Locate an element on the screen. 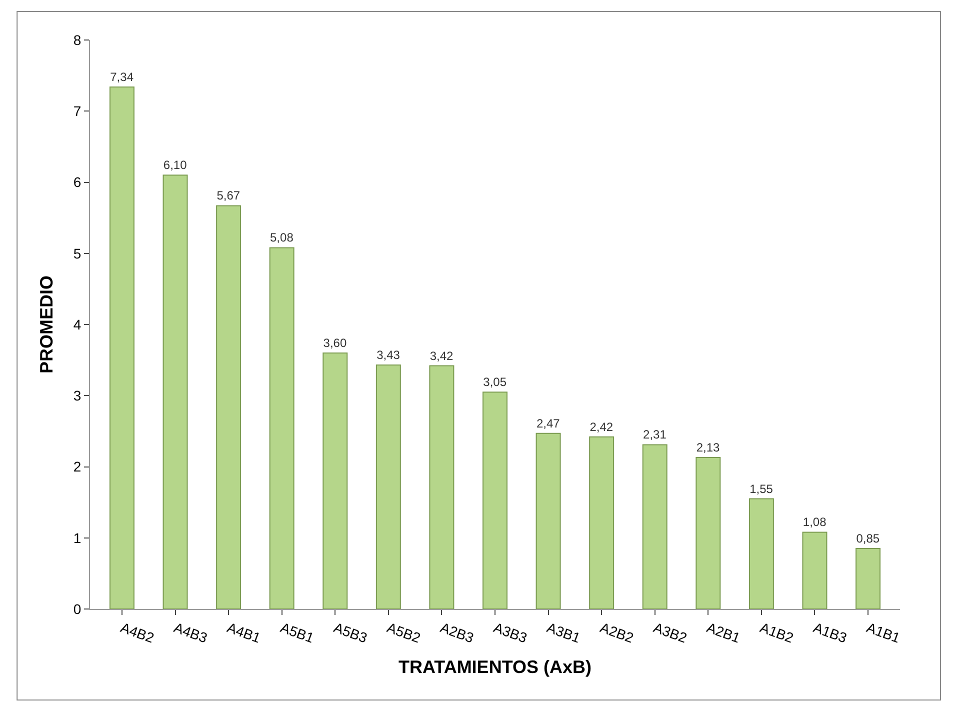  y-tick-label: 8 is located at coordinates (77, 40).